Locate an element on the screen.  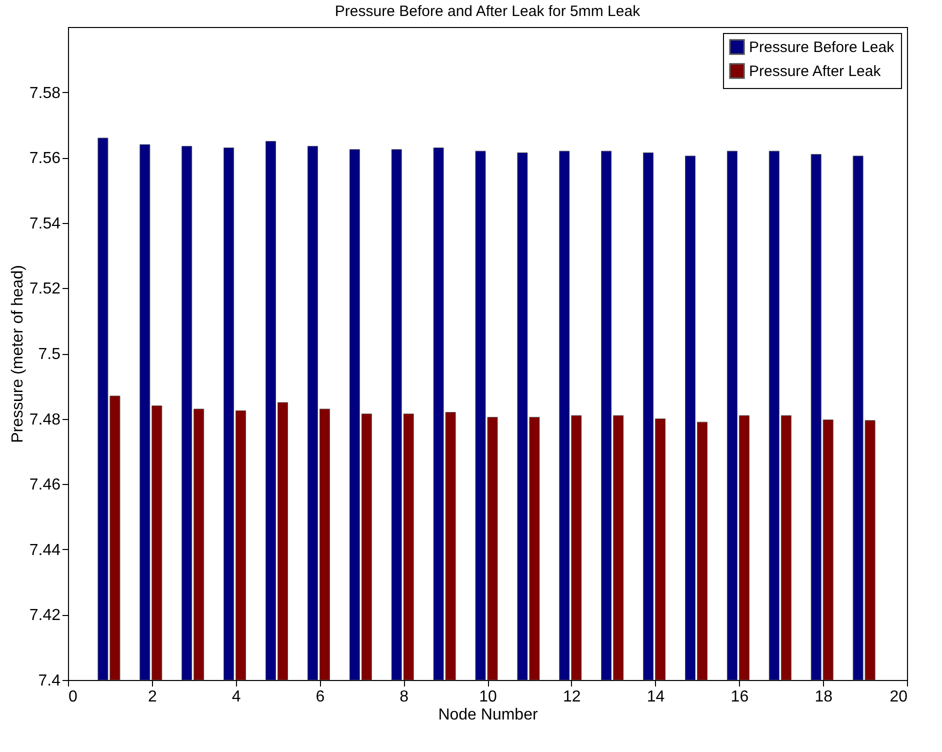
y-tick-label: 7.46 is located at coordinates (45, 485).